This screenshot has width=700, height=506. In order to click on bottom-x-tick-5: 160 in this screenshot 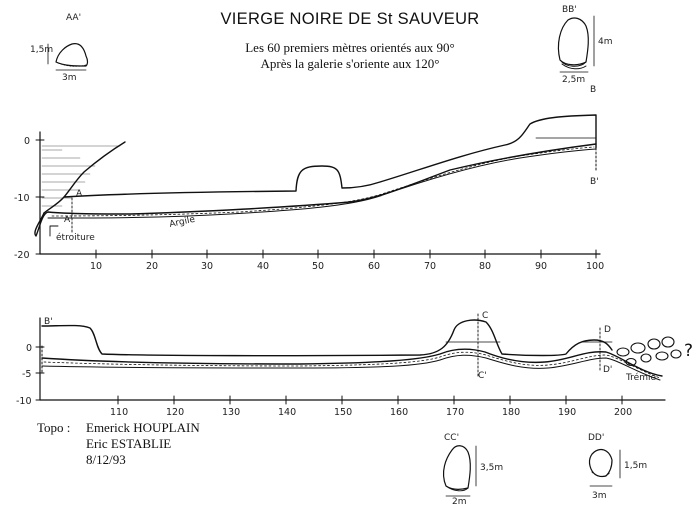, I will do `click(399, 412)`.